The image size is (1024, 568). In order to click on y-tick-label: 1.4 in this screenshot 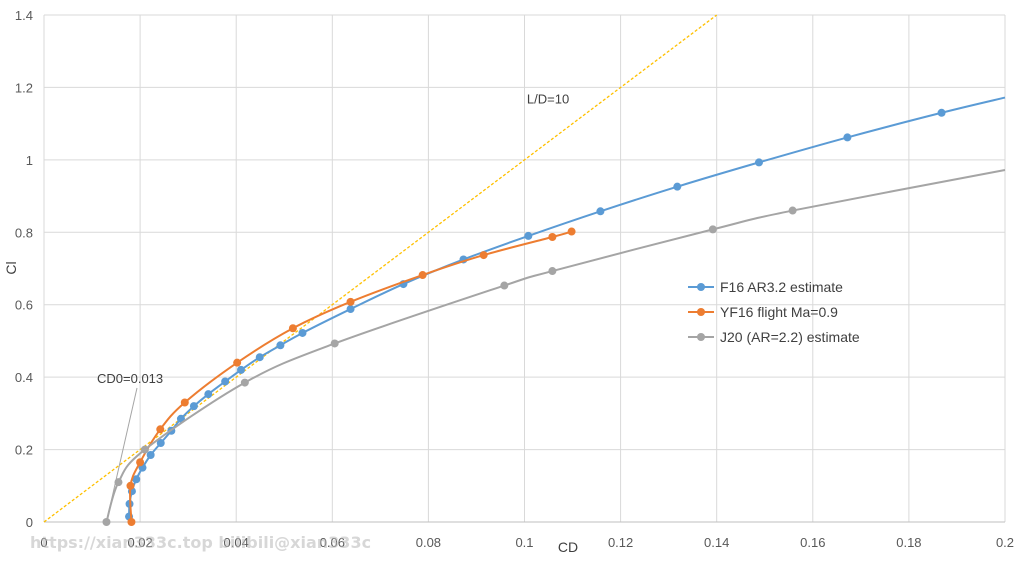, I will do `click(24, 15)`.